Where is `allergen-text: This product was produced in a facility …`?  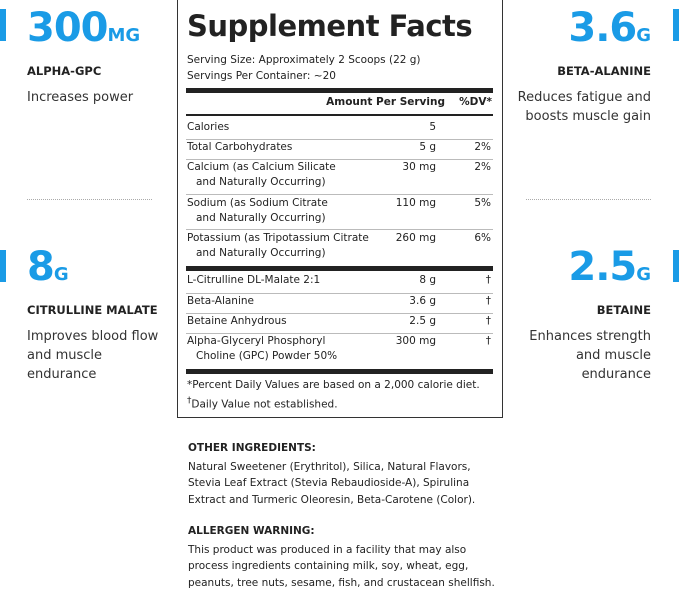 allergen-text: This product was produced in a facility … is located at coordinates (343, 566).